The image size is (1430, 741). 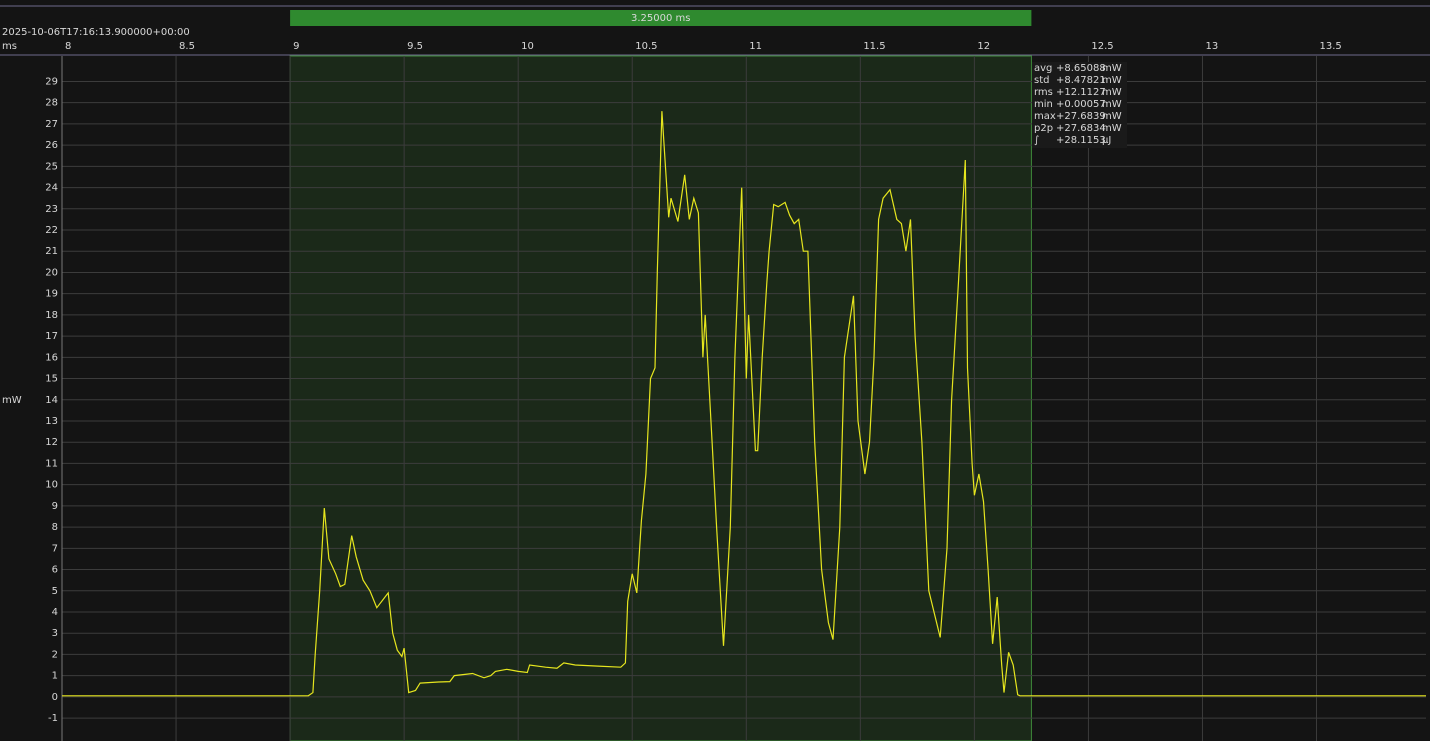 I want to click on y-tick-label: 21, so click(x=51, y=251).